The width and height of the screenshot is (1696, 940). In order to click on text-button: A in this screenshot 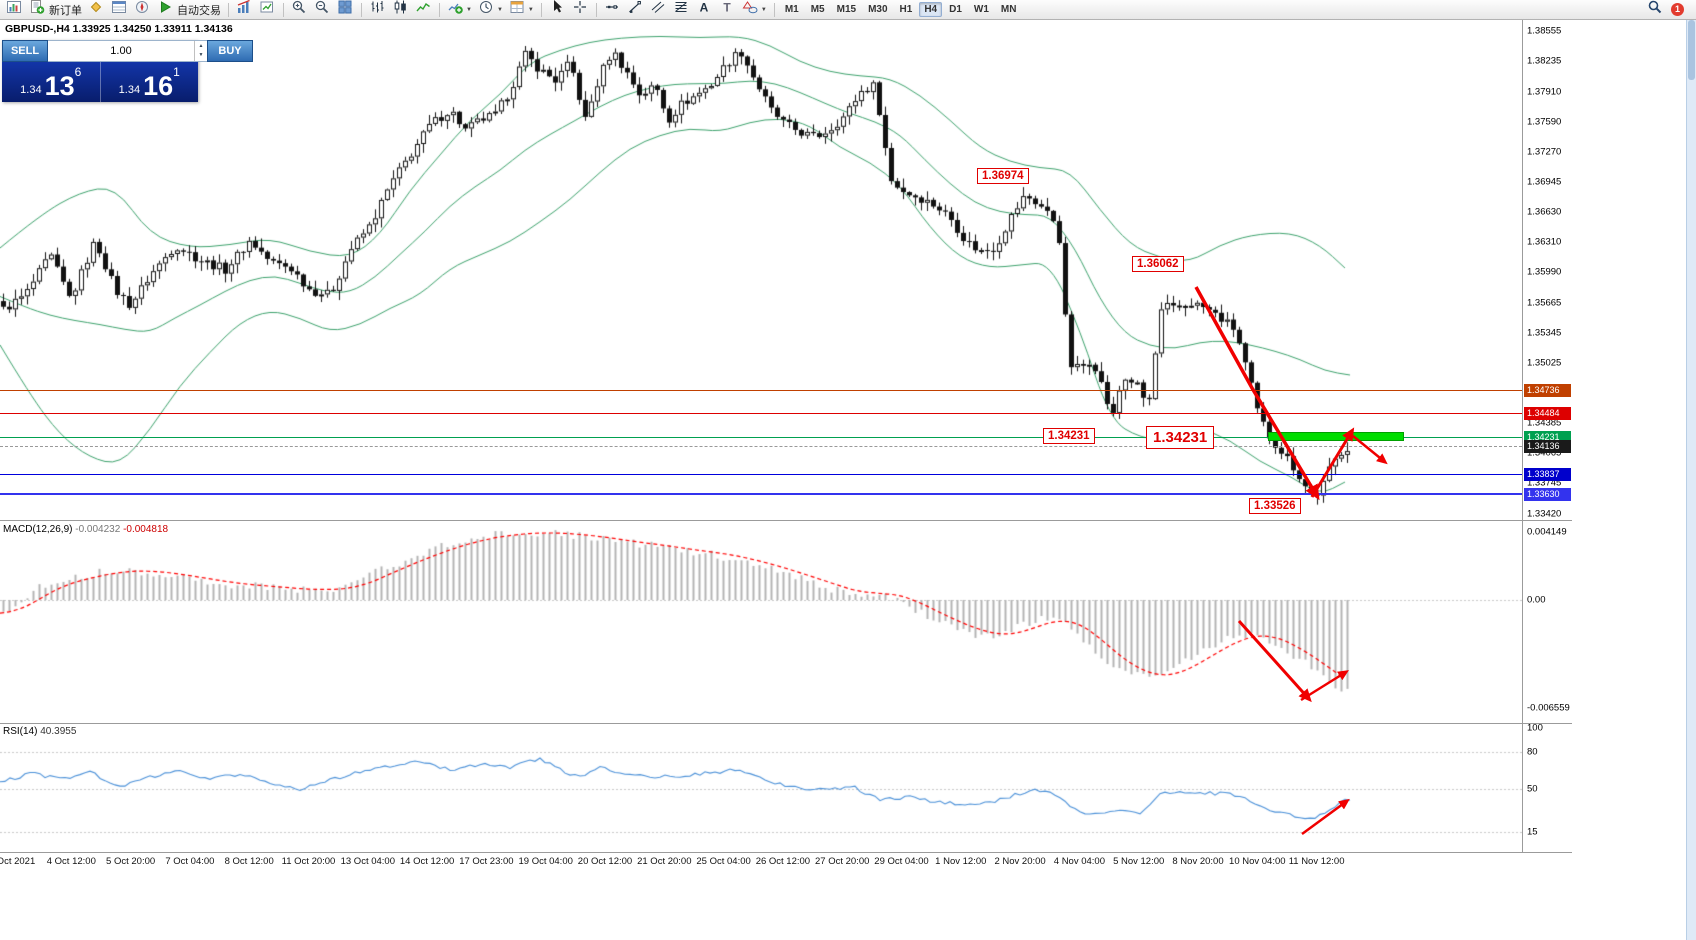, I will do `click(704, 10)`.